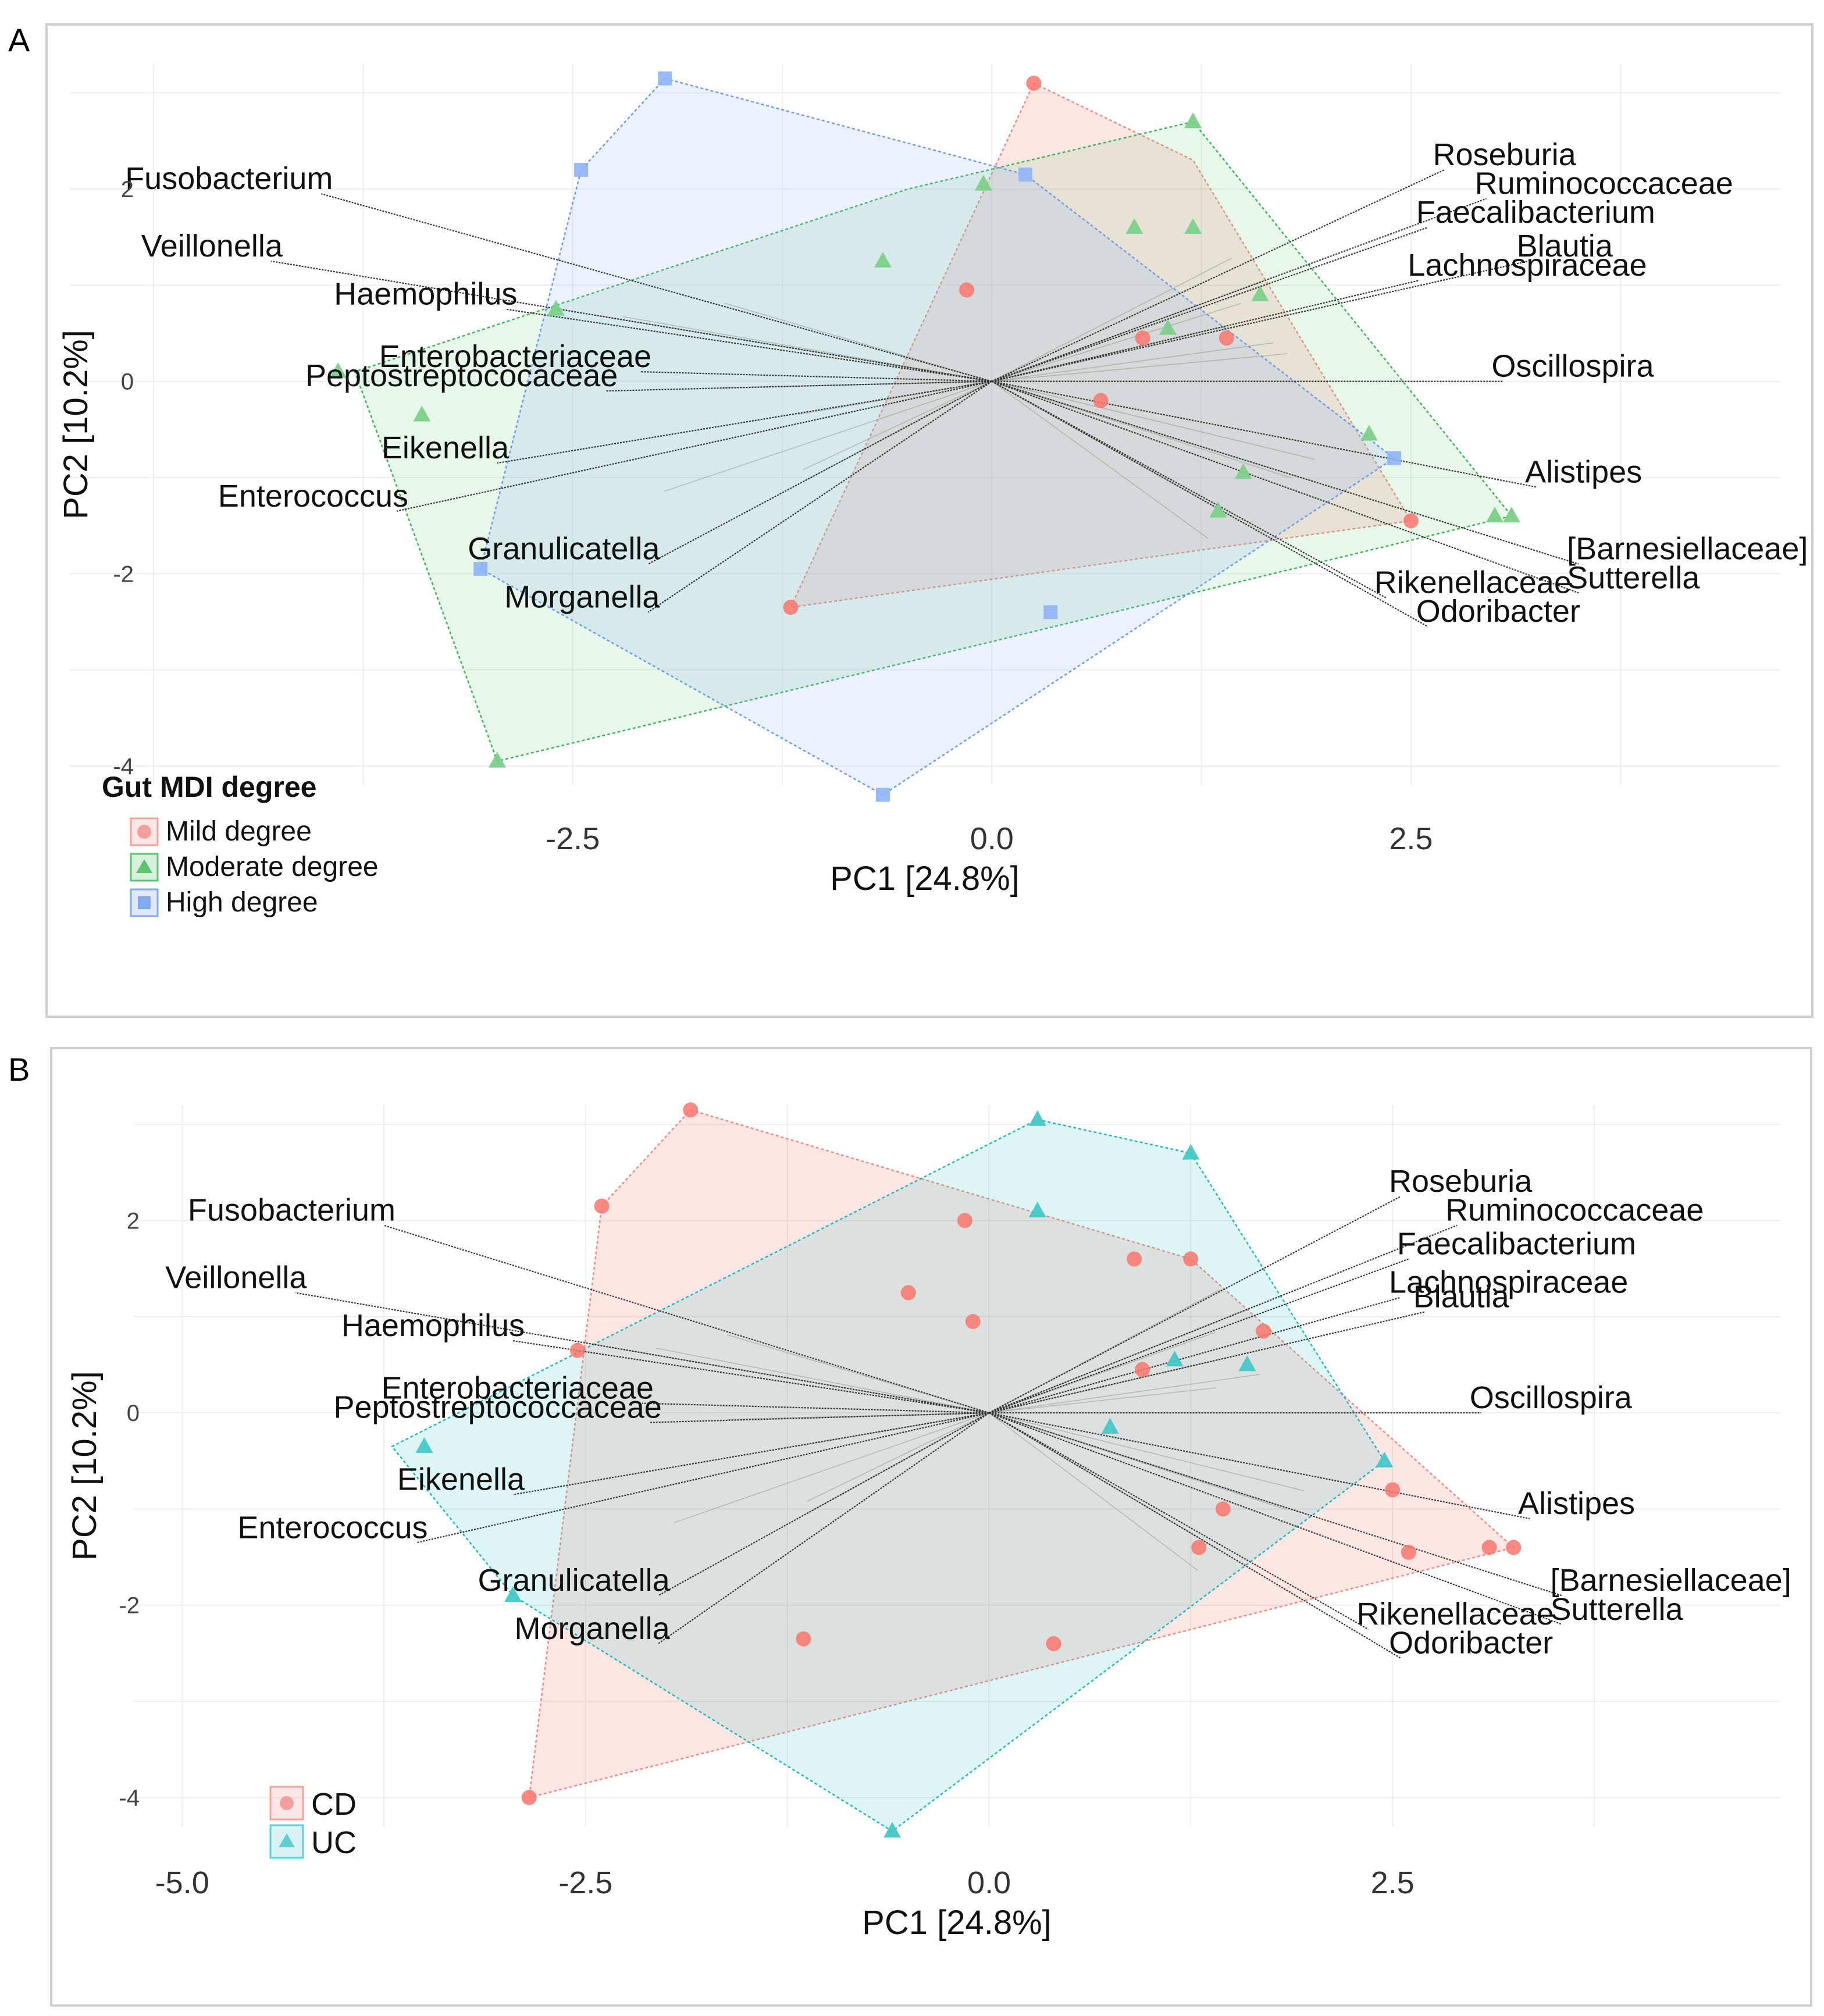  What do you see at coordinates (334, 1842) in the screenshot?
I see `legend-label: UC` at bounding box center [334, 1842].